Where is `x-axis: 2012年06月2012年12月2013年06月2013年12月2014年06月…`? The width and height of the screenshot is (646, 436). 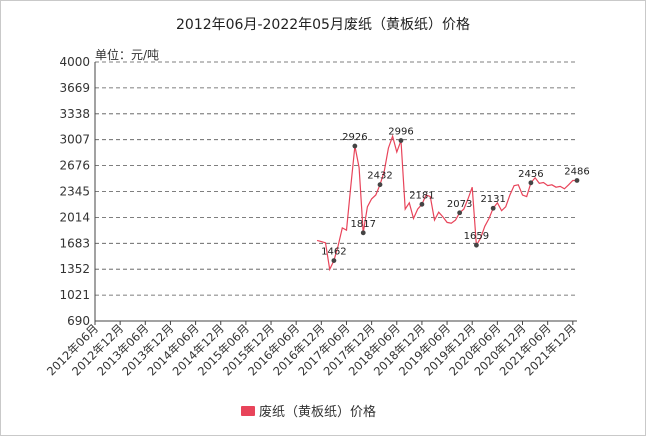
x-axis: 2012年06月2012年12月2013年06月2013年12月2014年06月… is located at coordinates (311, 349).